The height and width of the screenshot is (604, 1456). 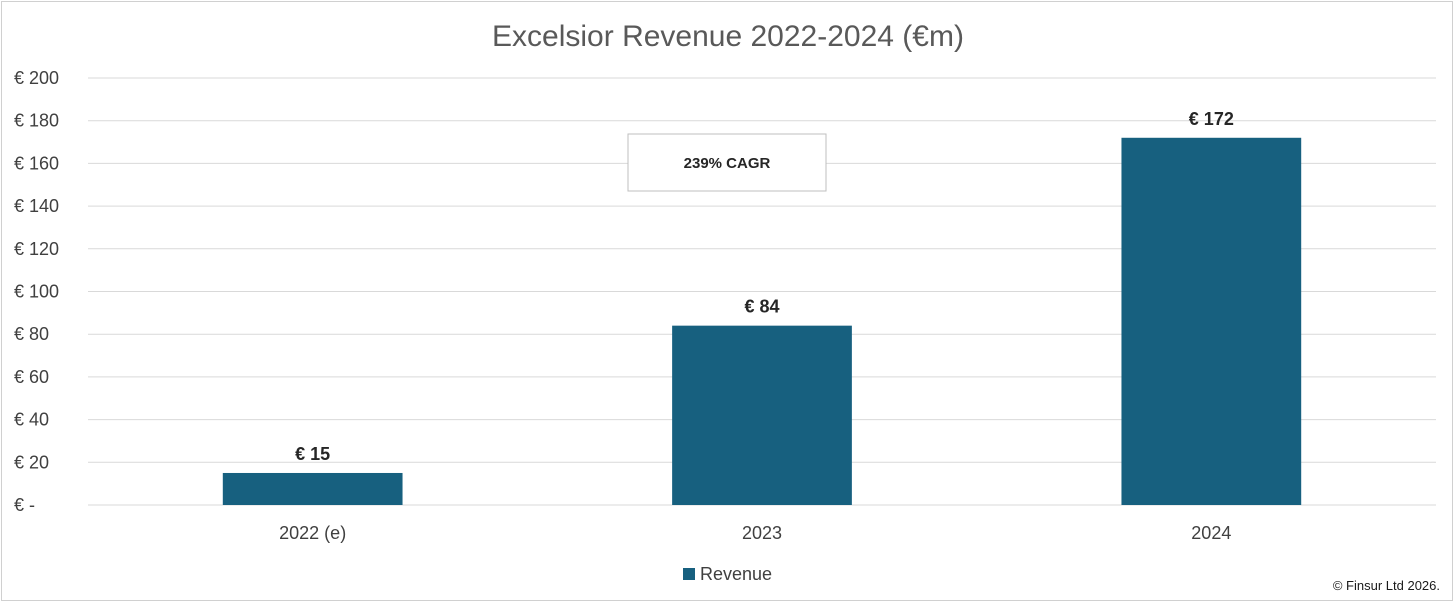 I want to click on legend: Revenue, so click(x=727, y=574).